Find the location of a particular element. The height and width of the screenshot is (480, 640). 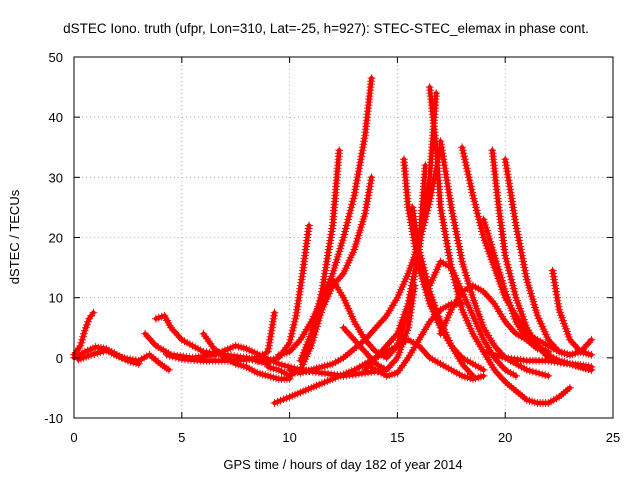

y-tick-label: 0 is located at coordinates (59, 358).